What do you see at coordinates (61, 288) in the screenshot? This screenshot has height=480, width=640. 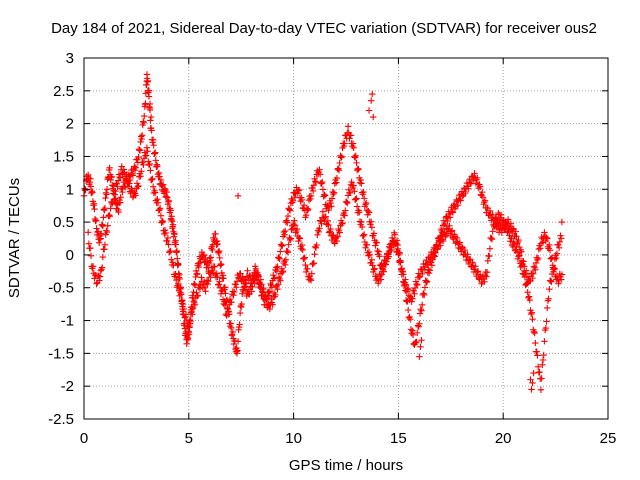 I see `y-tick-label: -0.5` at bounding box center [61, 288].